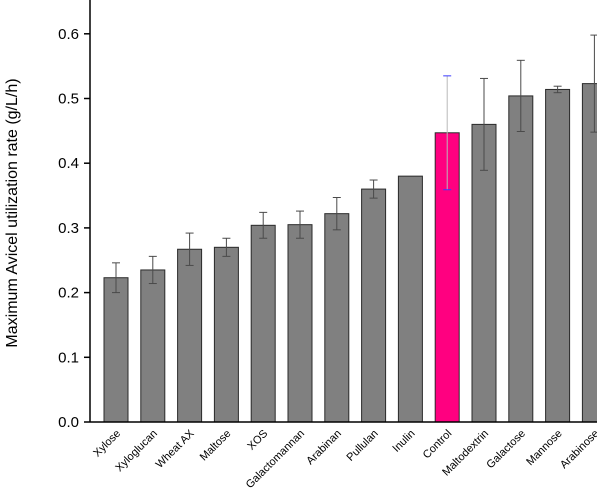 The image size is (597, 496). What do you see at coordinates (68, 422) in the screenshot?
I see `y-tick-label: 0.0` at bounding box center [68, 422].